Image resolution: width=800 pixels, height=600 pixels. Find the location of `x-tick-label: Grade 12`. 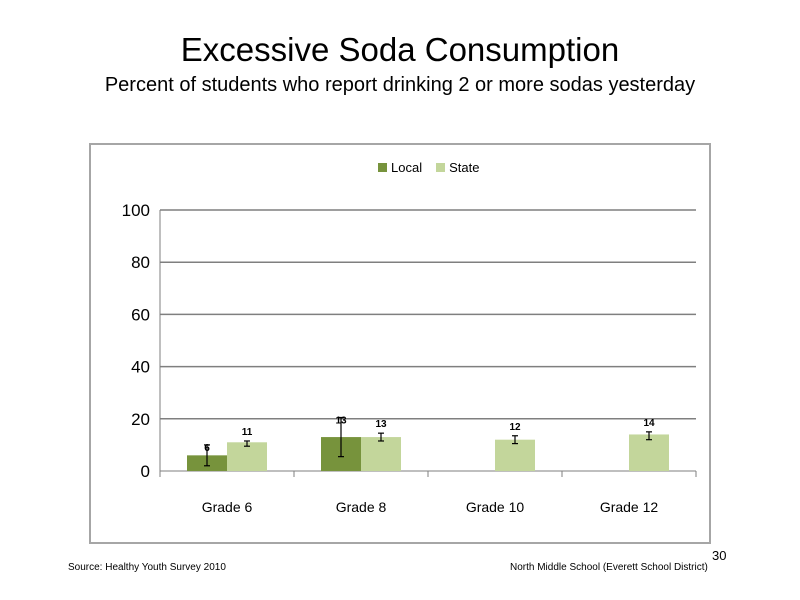

x-tick-label: Grade 12 is located at coordinates (629, 507).